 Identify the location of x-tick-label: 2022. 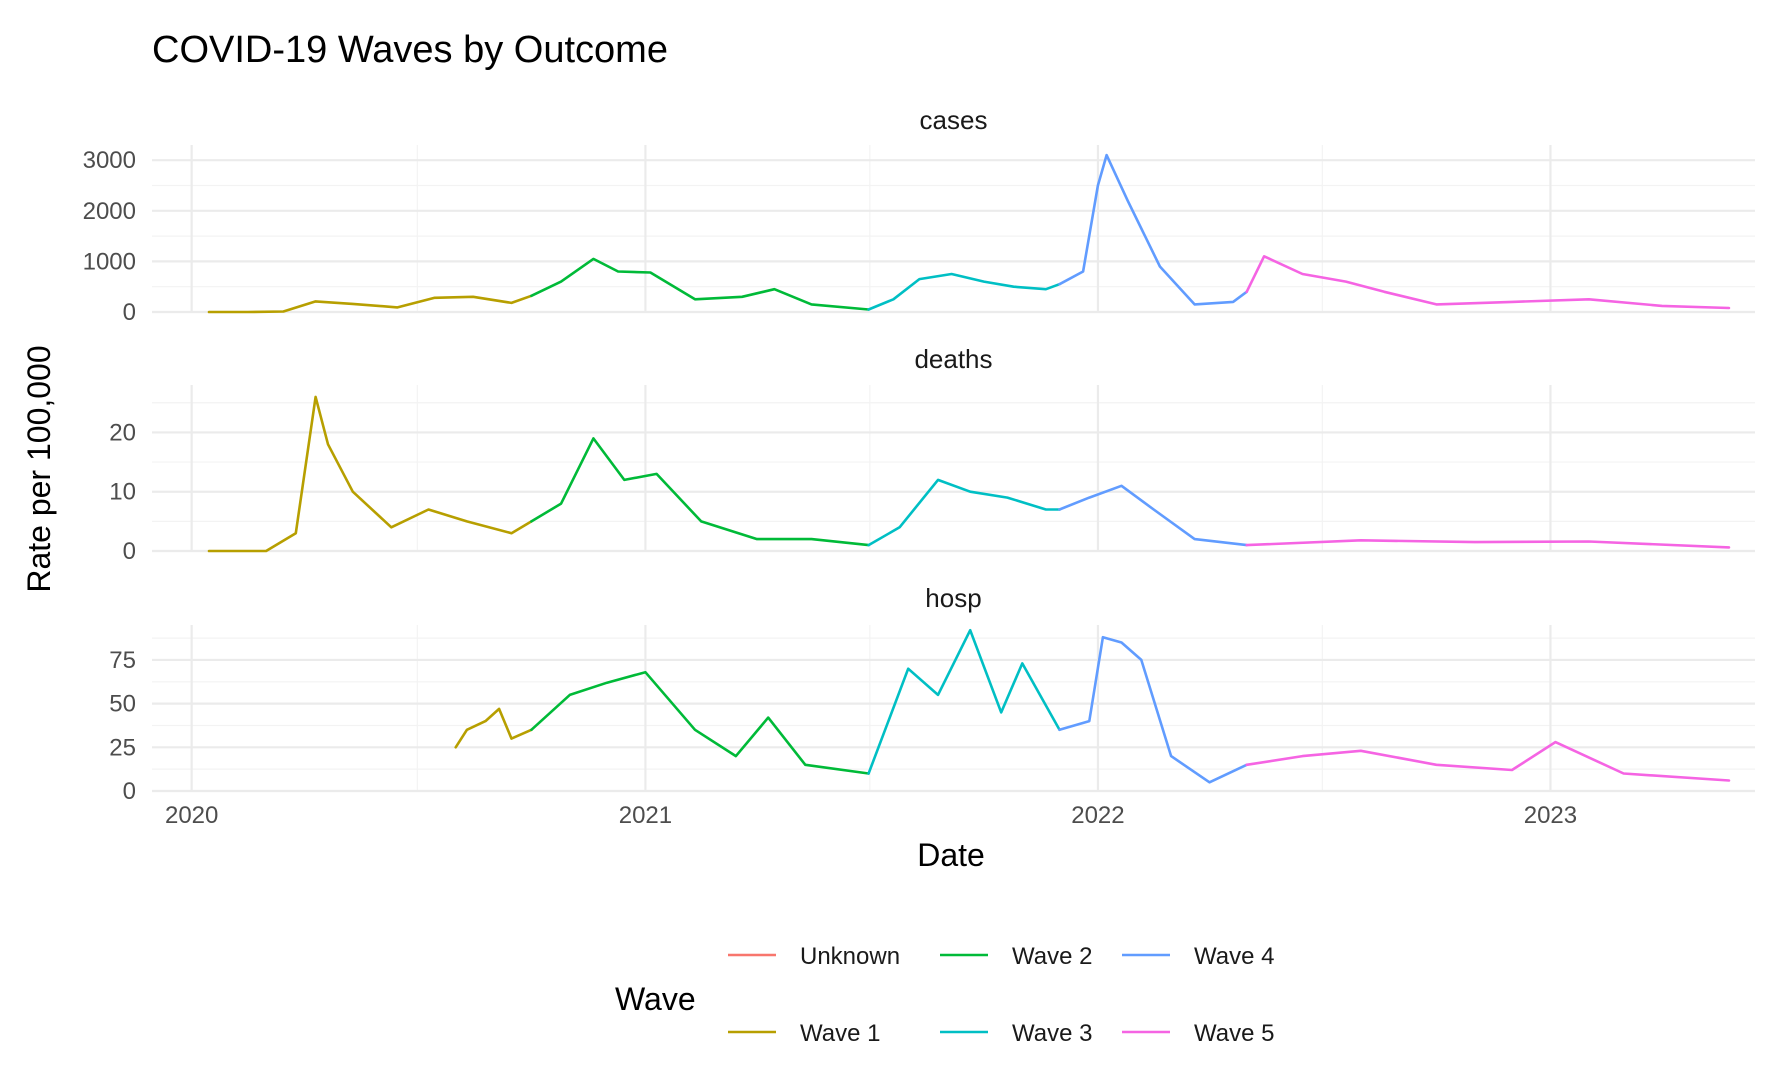
(1097, 815).